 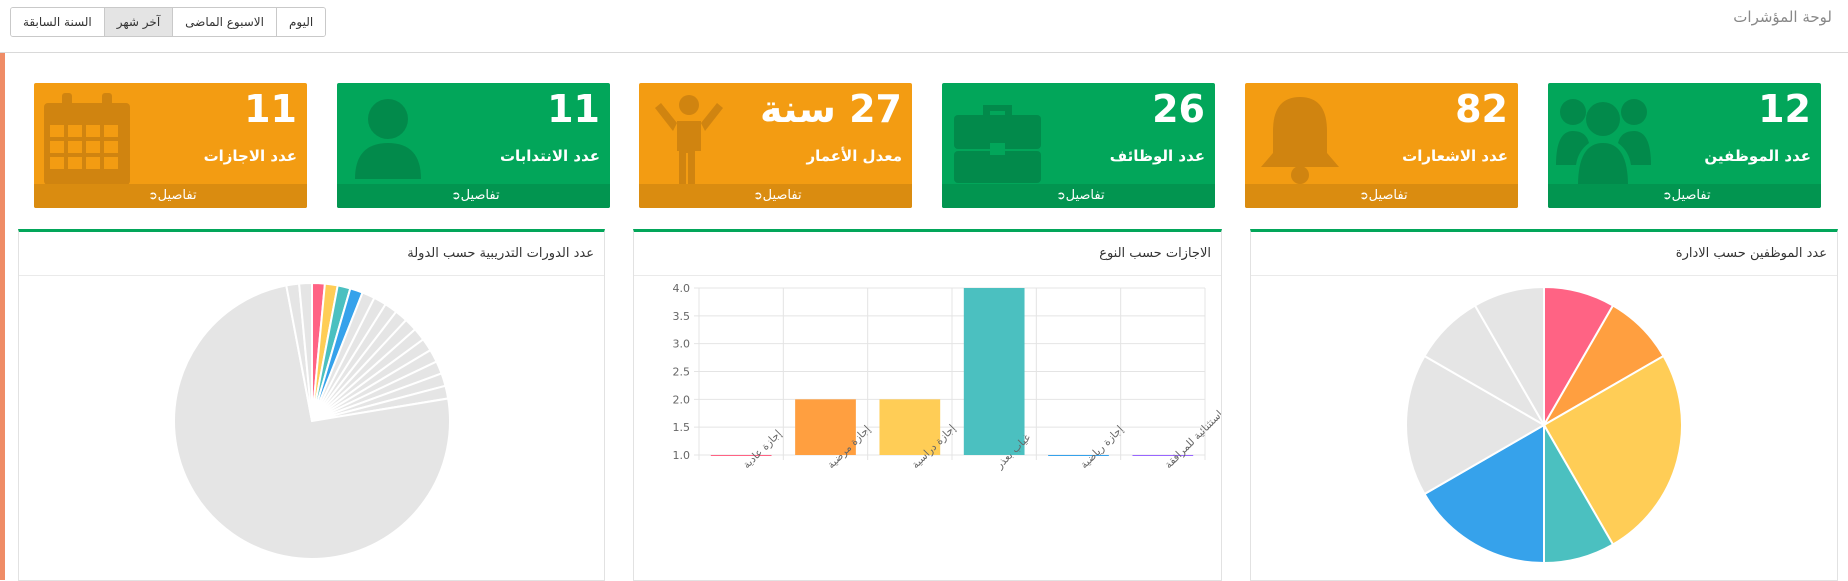 I want to click on card-assignments: 11 عدد الانتدابات تفاصيل➲, so click(x=473, y=145).